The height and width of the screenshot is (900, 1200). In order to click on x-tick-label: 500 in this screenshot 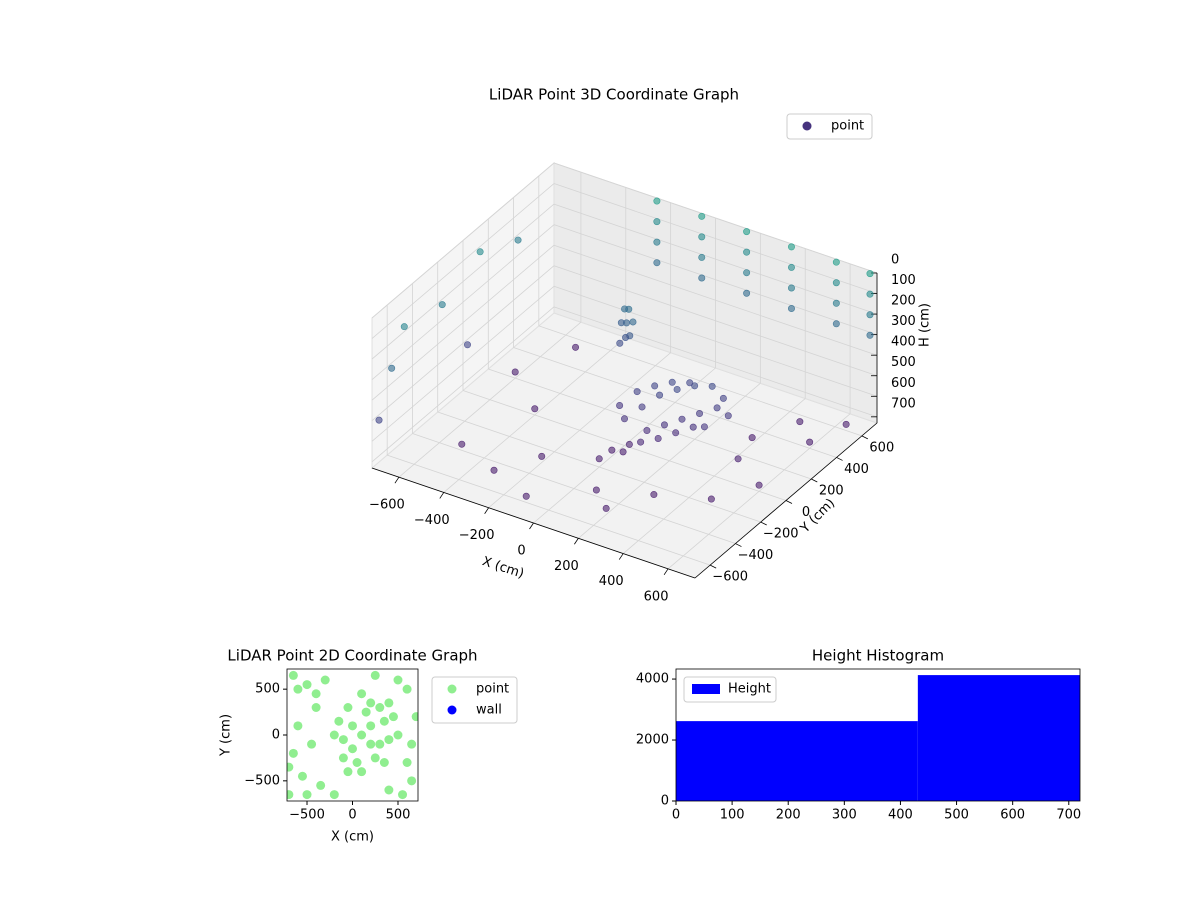, I will do `click(398, 815)`.